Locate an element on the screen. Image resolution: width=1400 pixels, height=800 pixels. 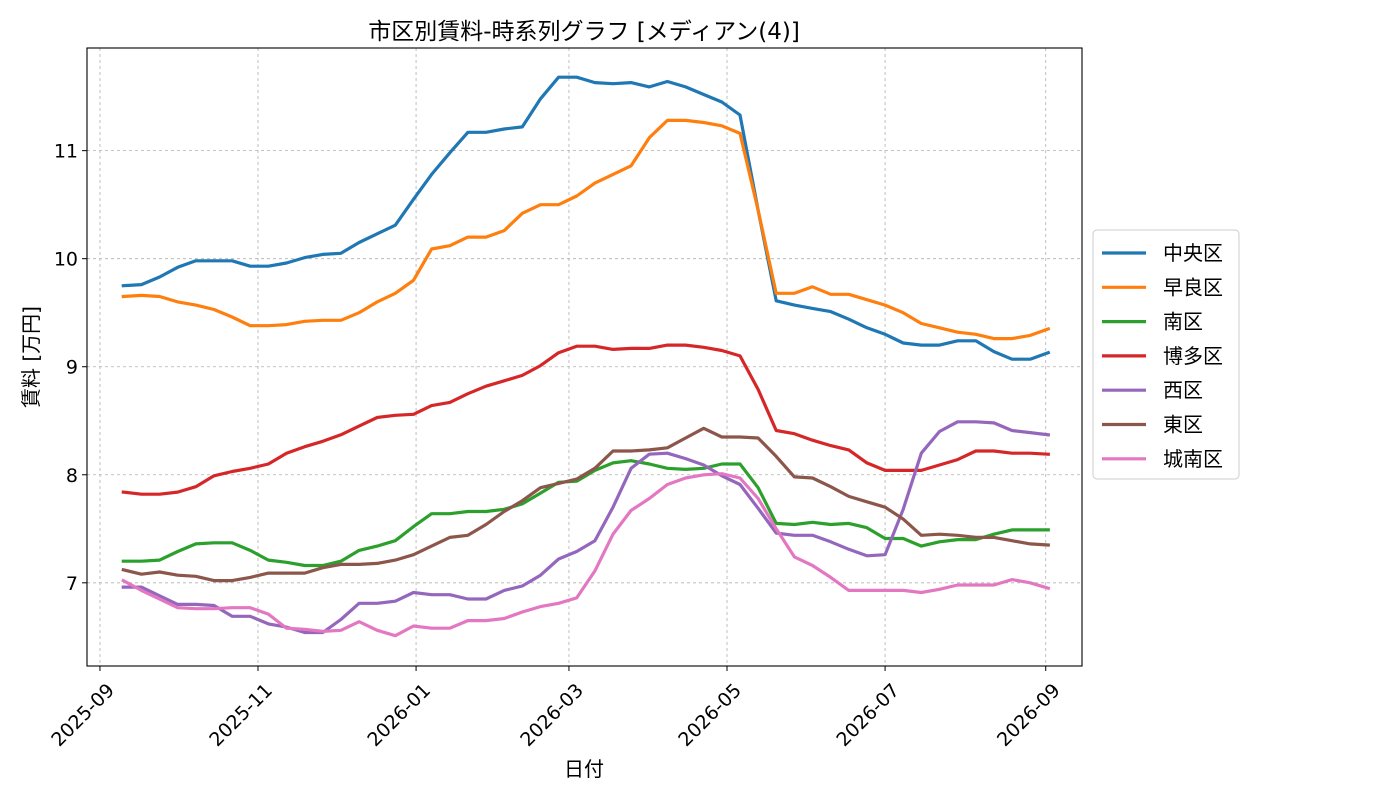
y-tick-label: 10 is located at coordinates (66, 260).